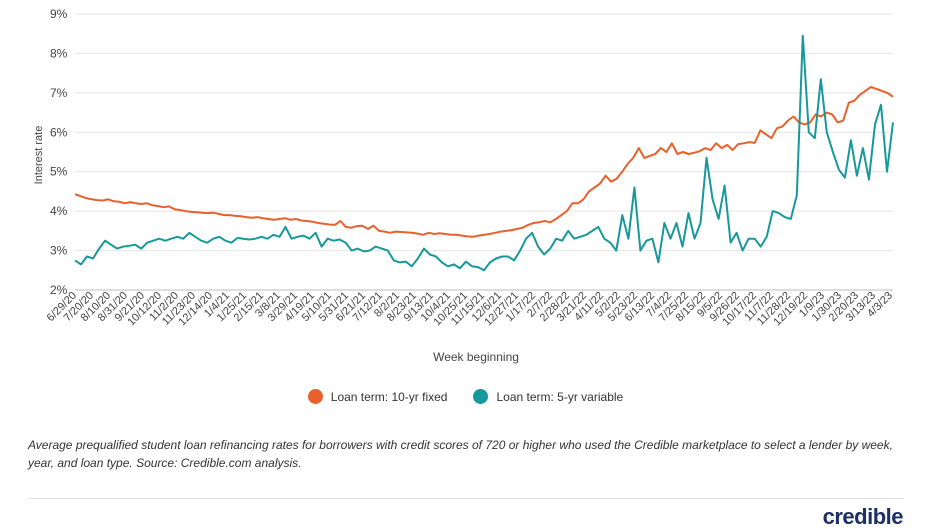 The height and width of the screenshot is (529, 931). I want to click on credible-logo: credible, so click(863, 516).